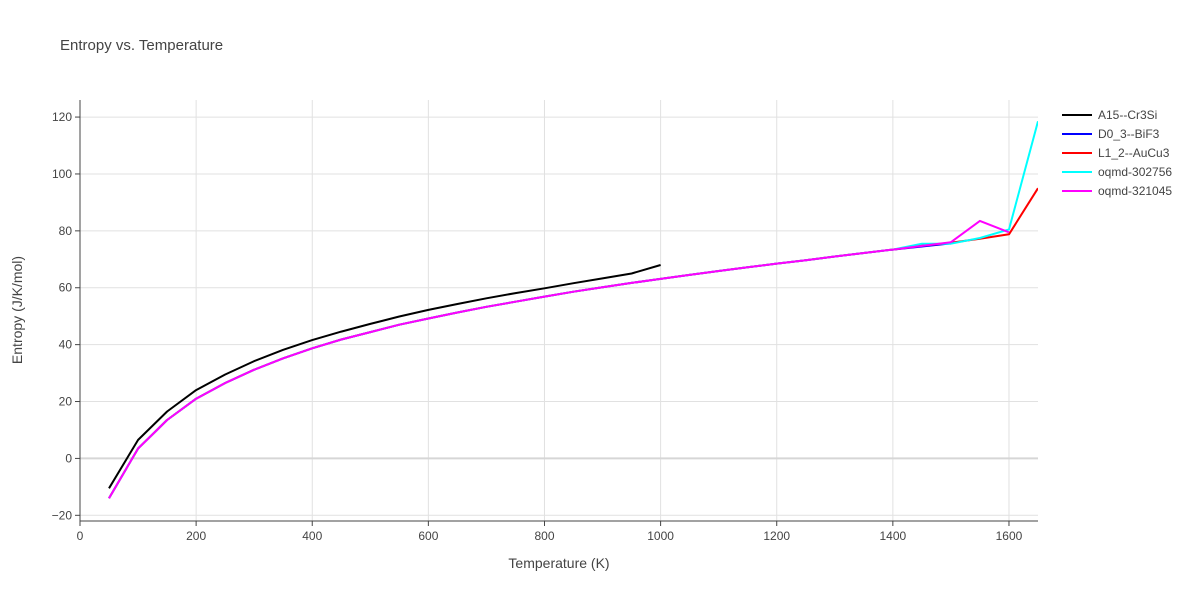  What do you see at coordinates (66, 231) in the screenshot?
I see `y-tick-label: 80` at bounding box center [66, 231].